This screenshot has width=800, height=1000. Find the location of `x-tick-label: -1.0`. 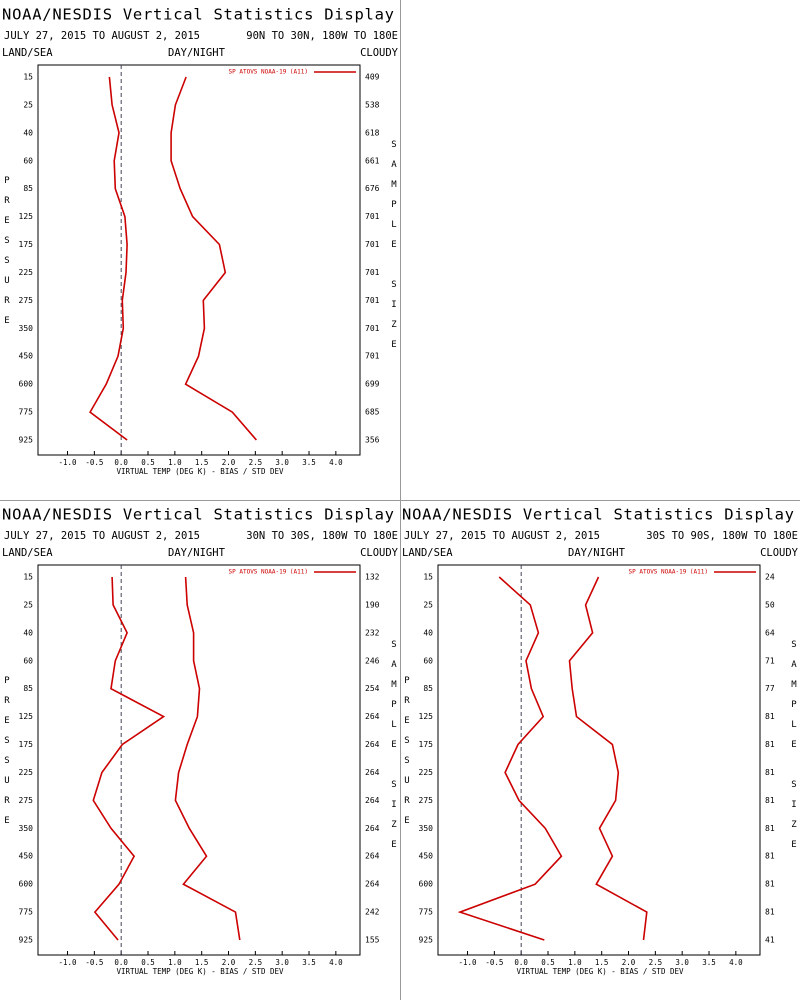

x-tick-label: -1.0 is located at coordinates (467, 962).